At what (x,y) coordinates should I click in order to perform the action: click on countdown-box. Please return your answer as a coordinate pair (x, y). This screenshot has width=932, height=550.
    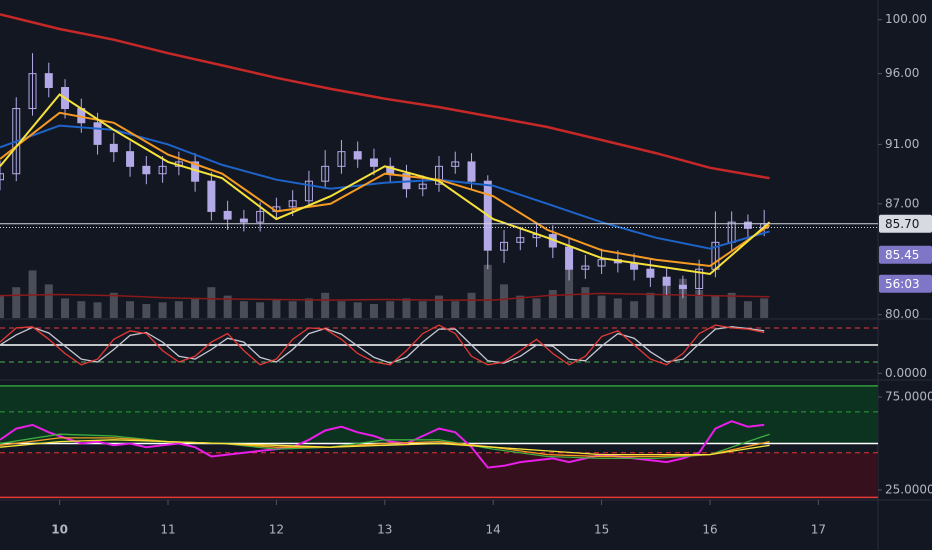
    Looking at the image, I should click on (905, 283).